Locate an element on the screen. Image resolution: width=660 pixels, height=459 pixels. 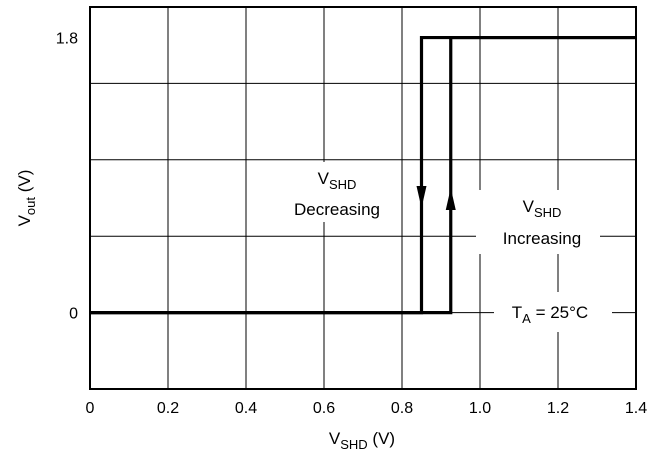
x-tick-label: 0.4 is located at coordinates (246, 408).